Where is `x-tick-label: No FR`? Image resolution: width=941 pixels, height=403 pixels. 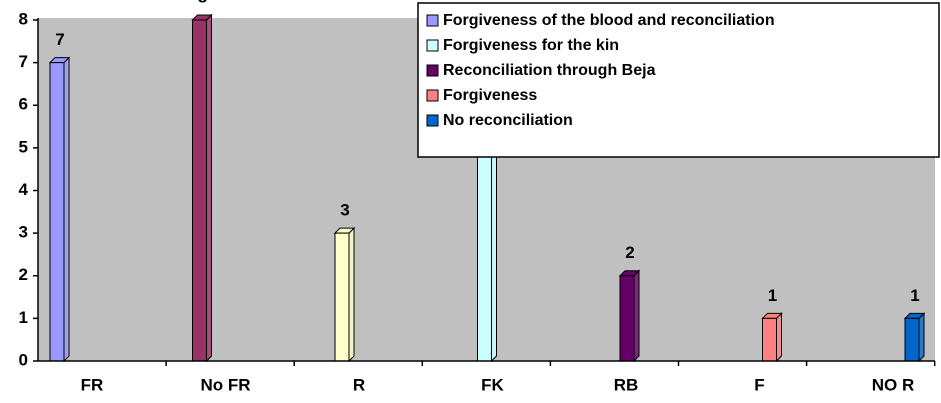
x-tick-label: No FR is located at coordinates (225, 384).